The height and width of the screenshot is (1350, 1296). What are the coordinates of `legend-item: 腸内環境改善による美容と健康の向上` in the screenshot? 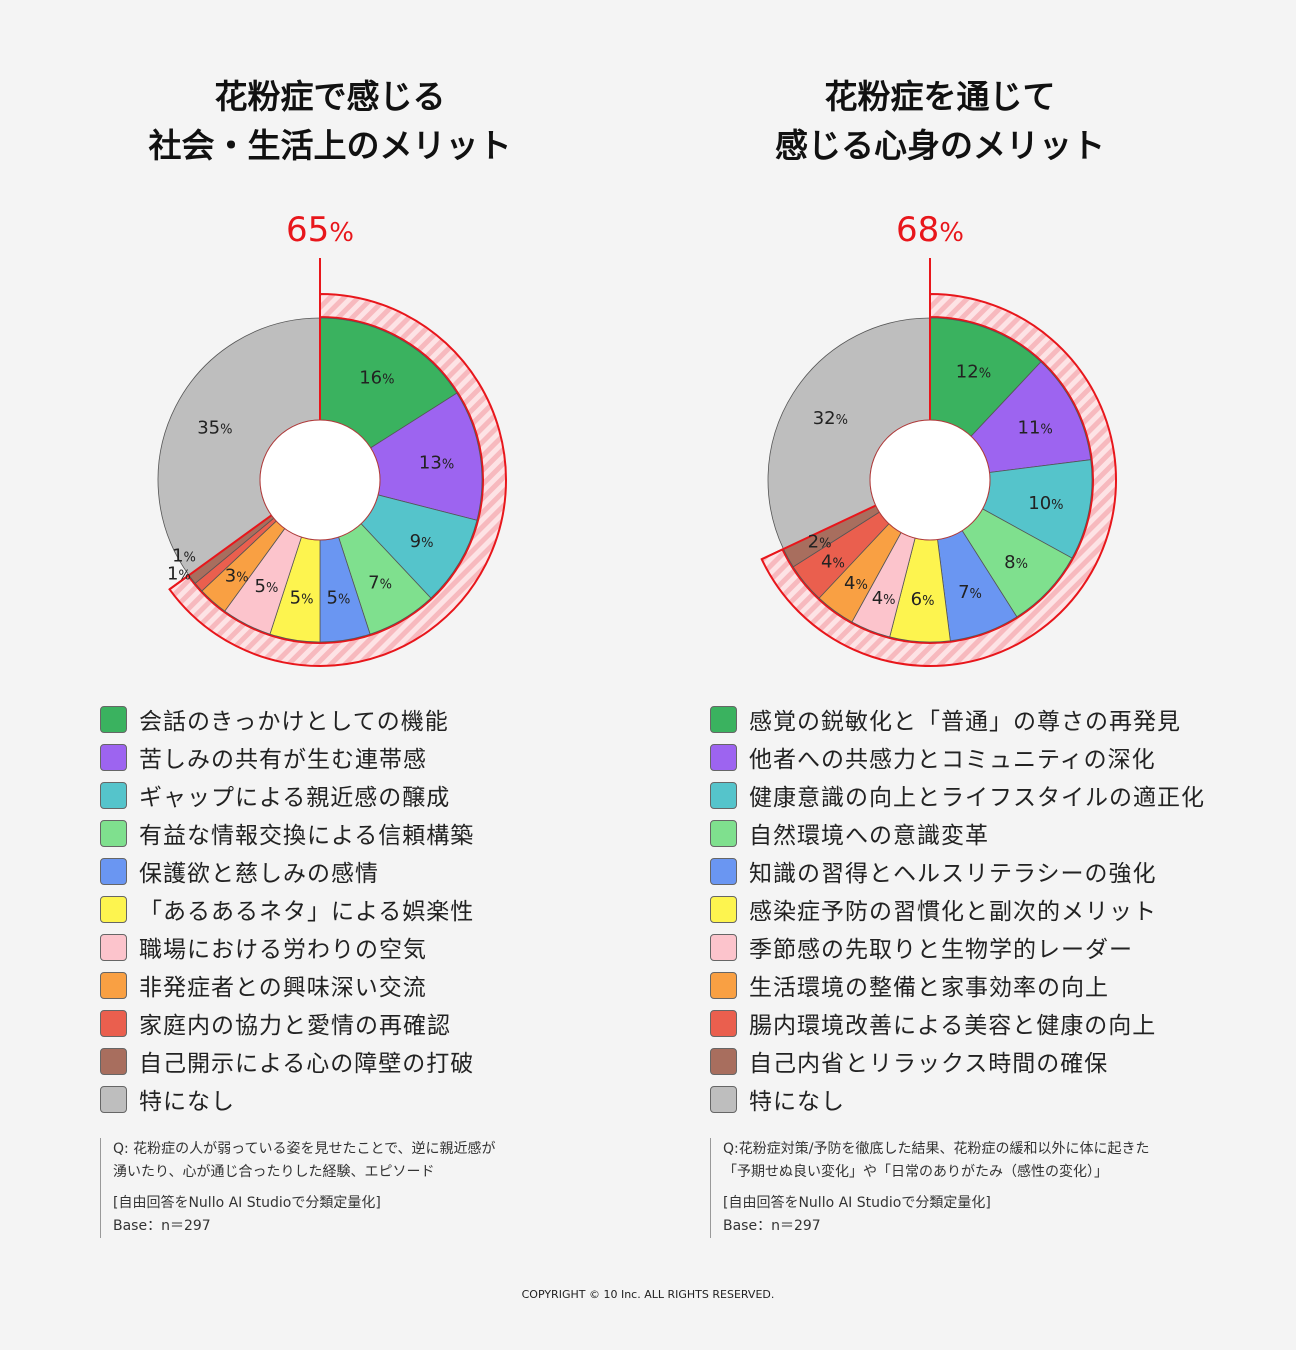 It's located at (985, 1023).